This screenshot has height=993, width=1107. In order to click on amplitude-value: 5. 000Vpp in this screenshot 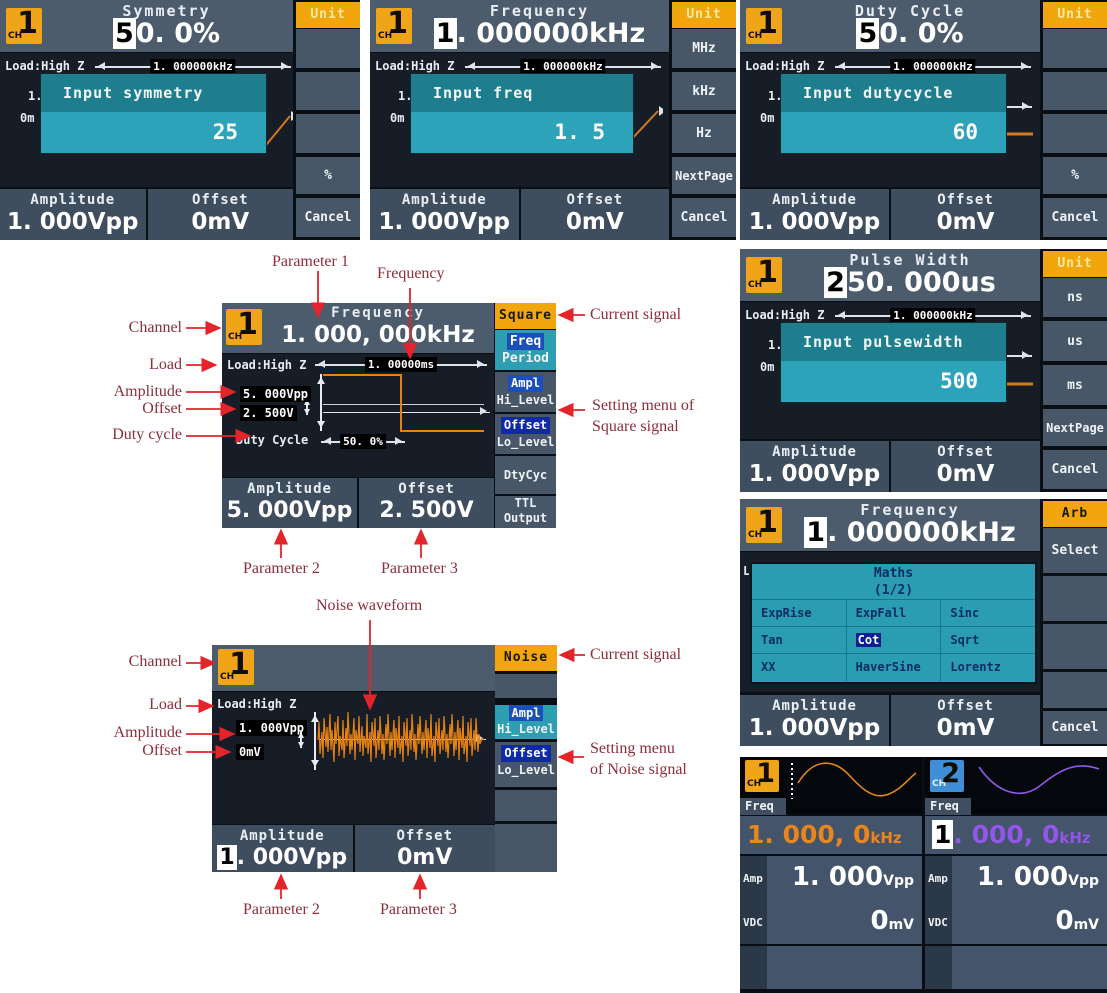, I will do `click(289, 510)`.